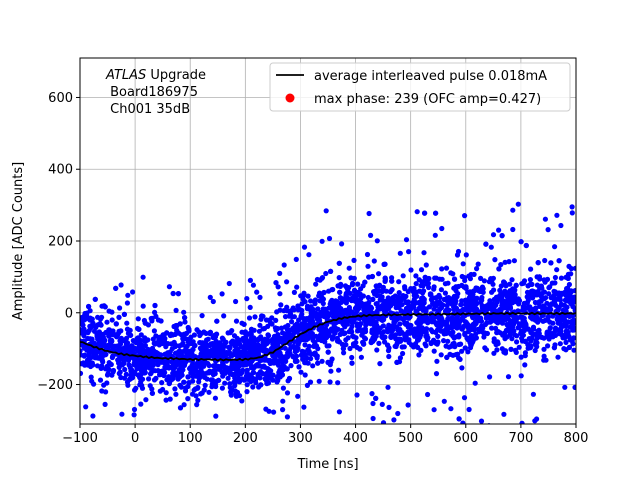  What do you see at coordinates (465, 438) in the screenshot?
I see `x-tick-label: 600` at bounding box center [465, 438].